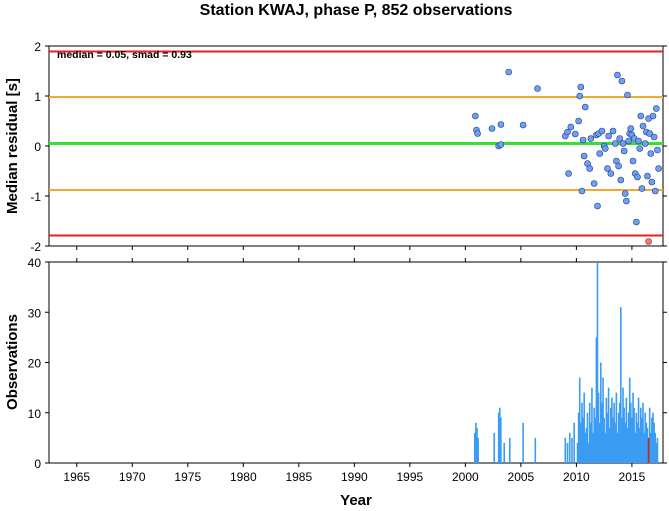  I want to click on x-tick-label: 2010, so click(576, 477).